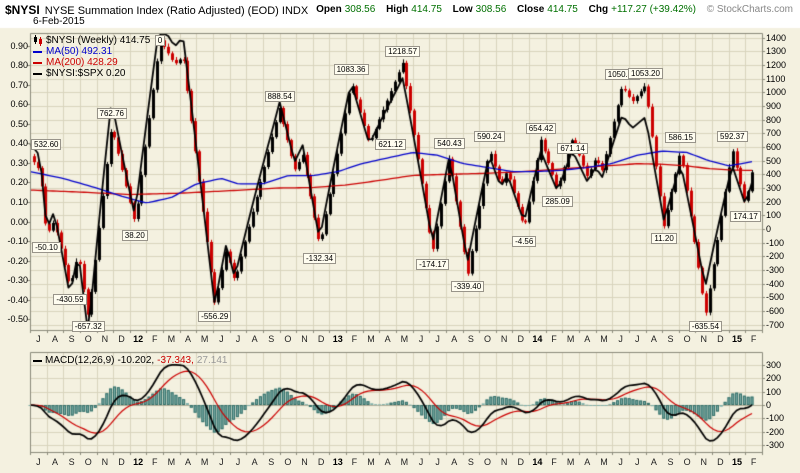 This screenshot has height=473, width=800. Describe the element at coordinates (329, 9) in the screenshot. I see `open-label: Open` at that location.